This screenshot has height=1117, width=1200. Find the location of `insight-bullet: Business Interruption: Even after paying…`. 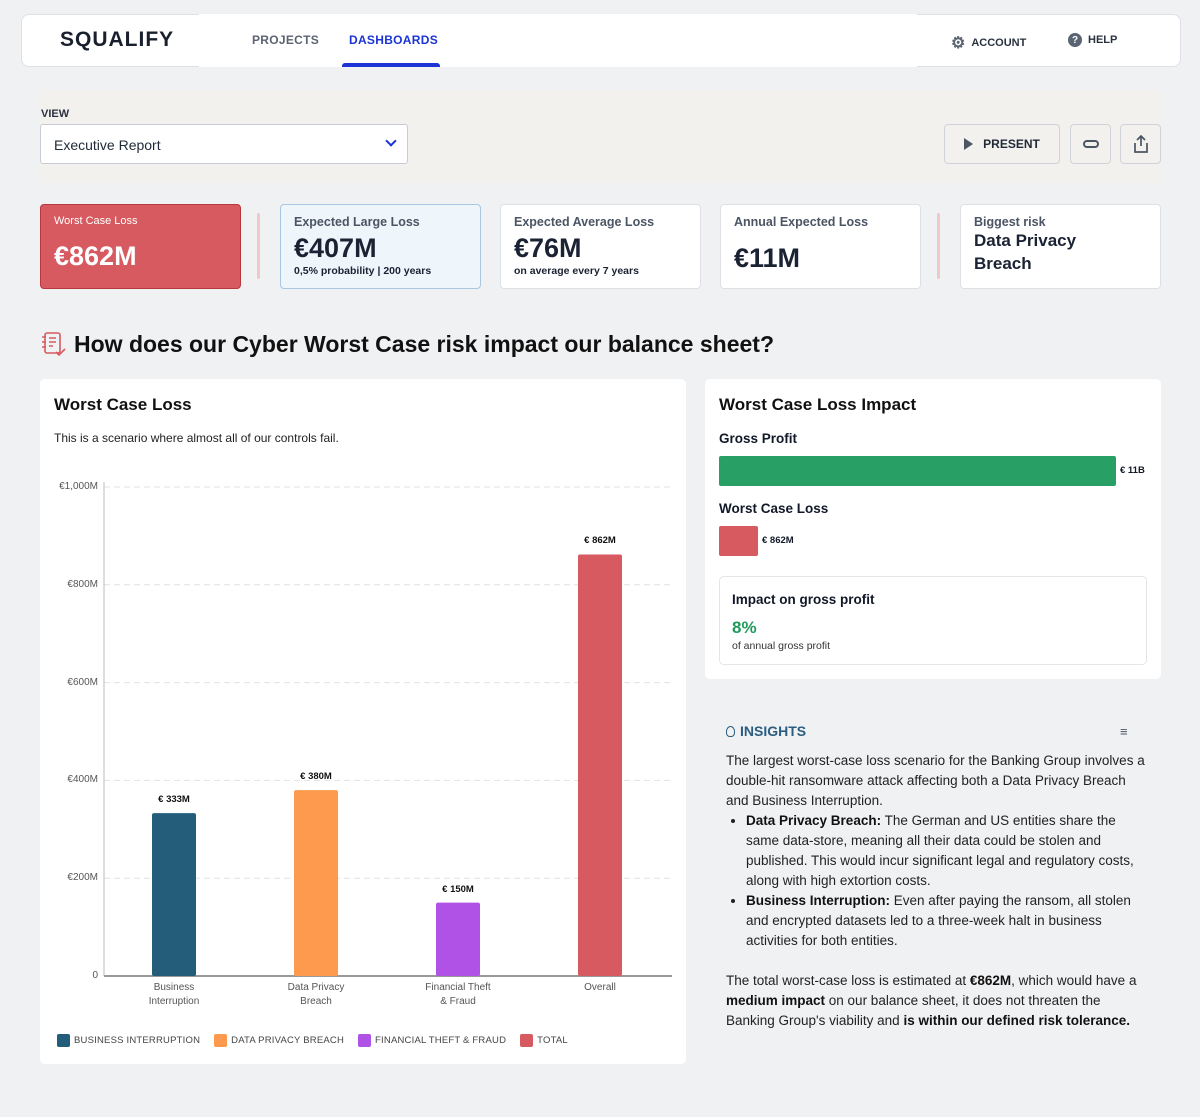

insight-bullet: Business Interruption: Even after paying… is located at coordinates (946, 921).